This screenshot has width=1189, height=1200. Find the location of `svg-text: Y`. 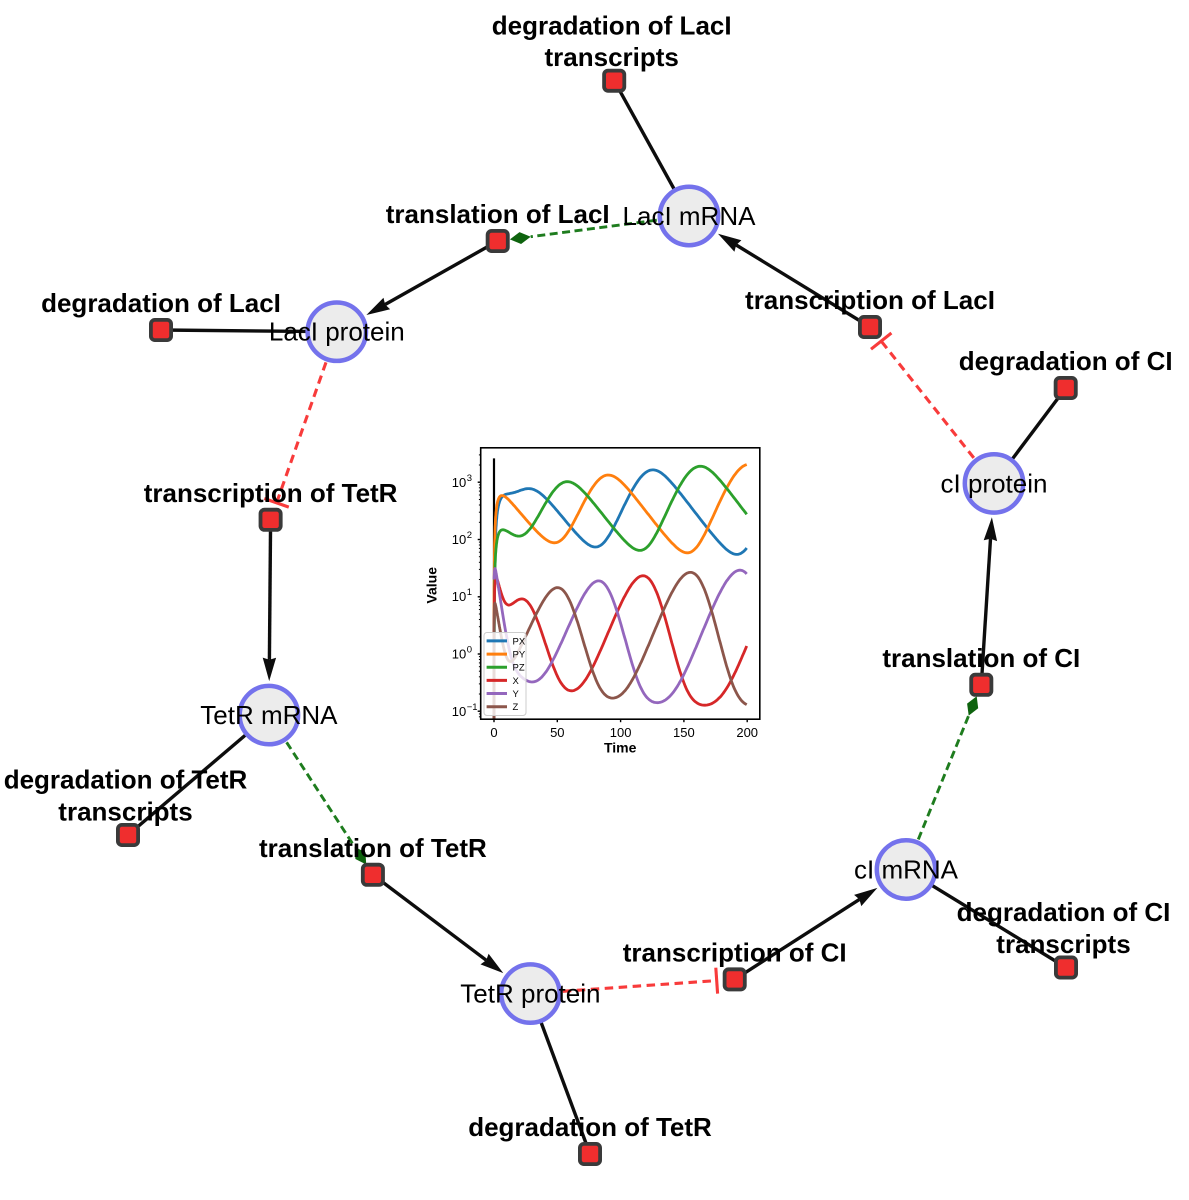

svg-text: Y is located at coordinates (516, 694).